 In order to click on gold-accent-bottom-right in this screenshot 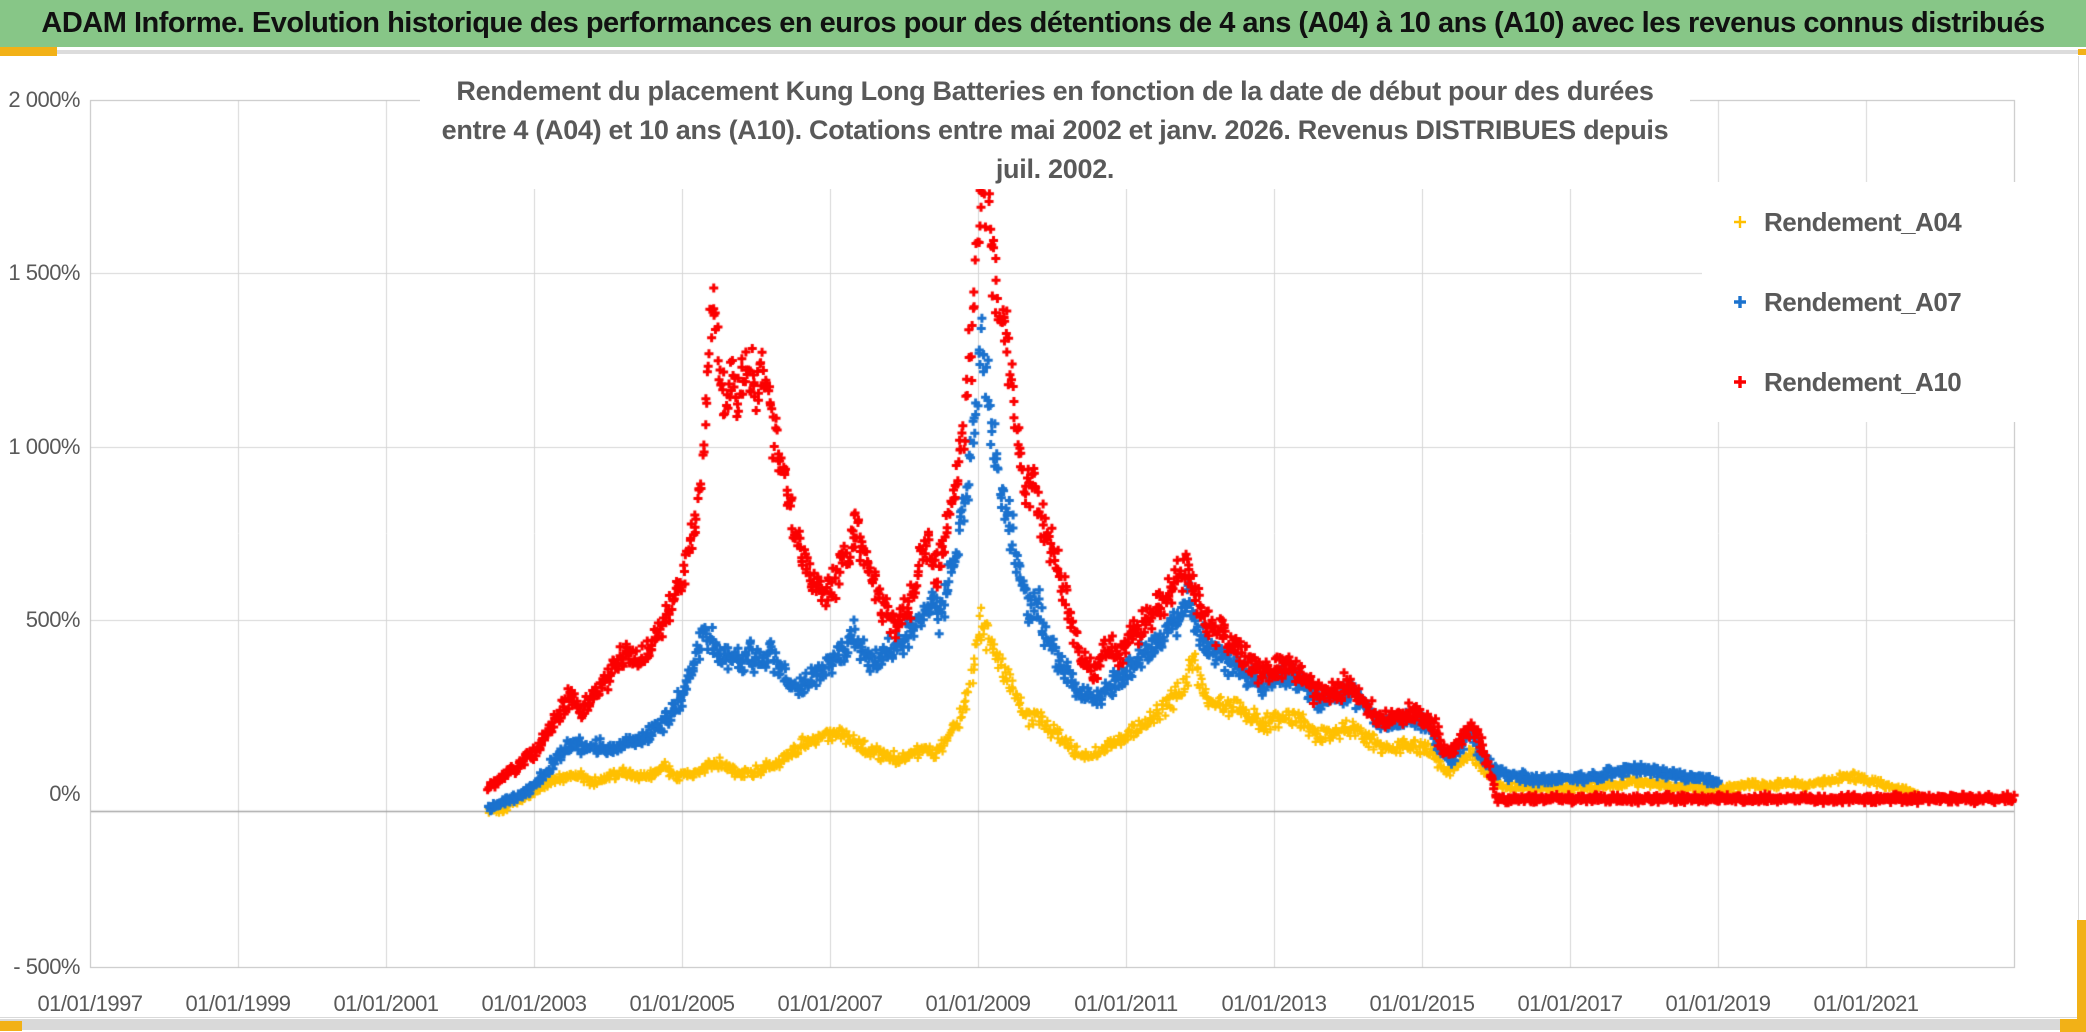, I will do `click(2073, 1025)`.